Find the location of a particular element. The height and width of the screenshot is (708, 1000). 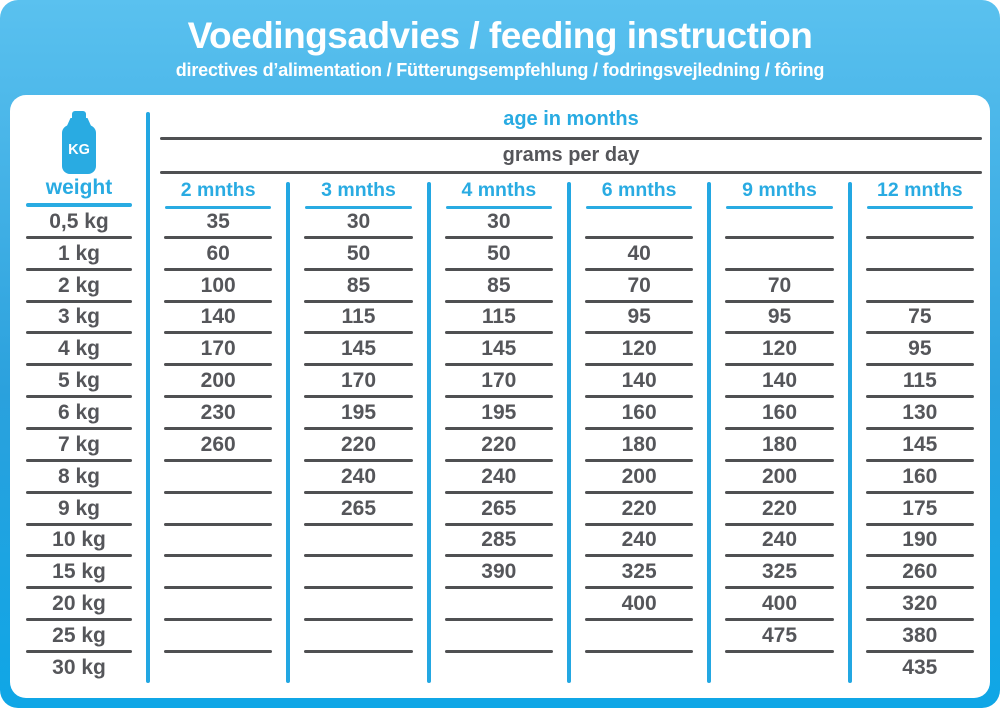

weight-cell: 3 kg is located at coordinates (79, 319).